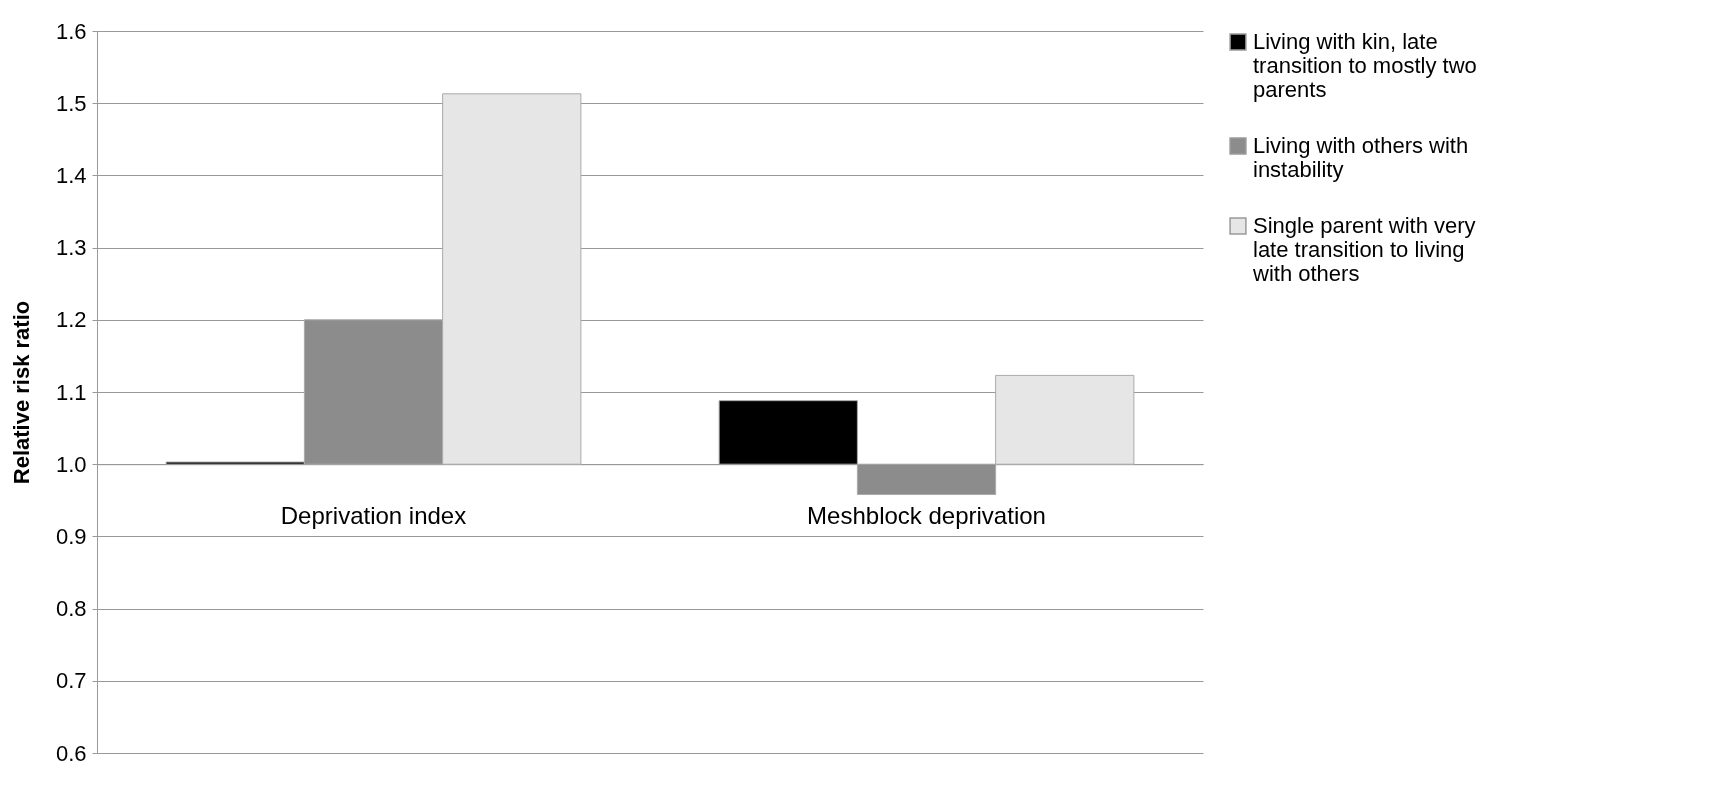 This screenshot has width=1710, height=785. Describe the element at coordinates (71, 392) in the screenshot. I see `y-tick-label: 1.1` at that location.